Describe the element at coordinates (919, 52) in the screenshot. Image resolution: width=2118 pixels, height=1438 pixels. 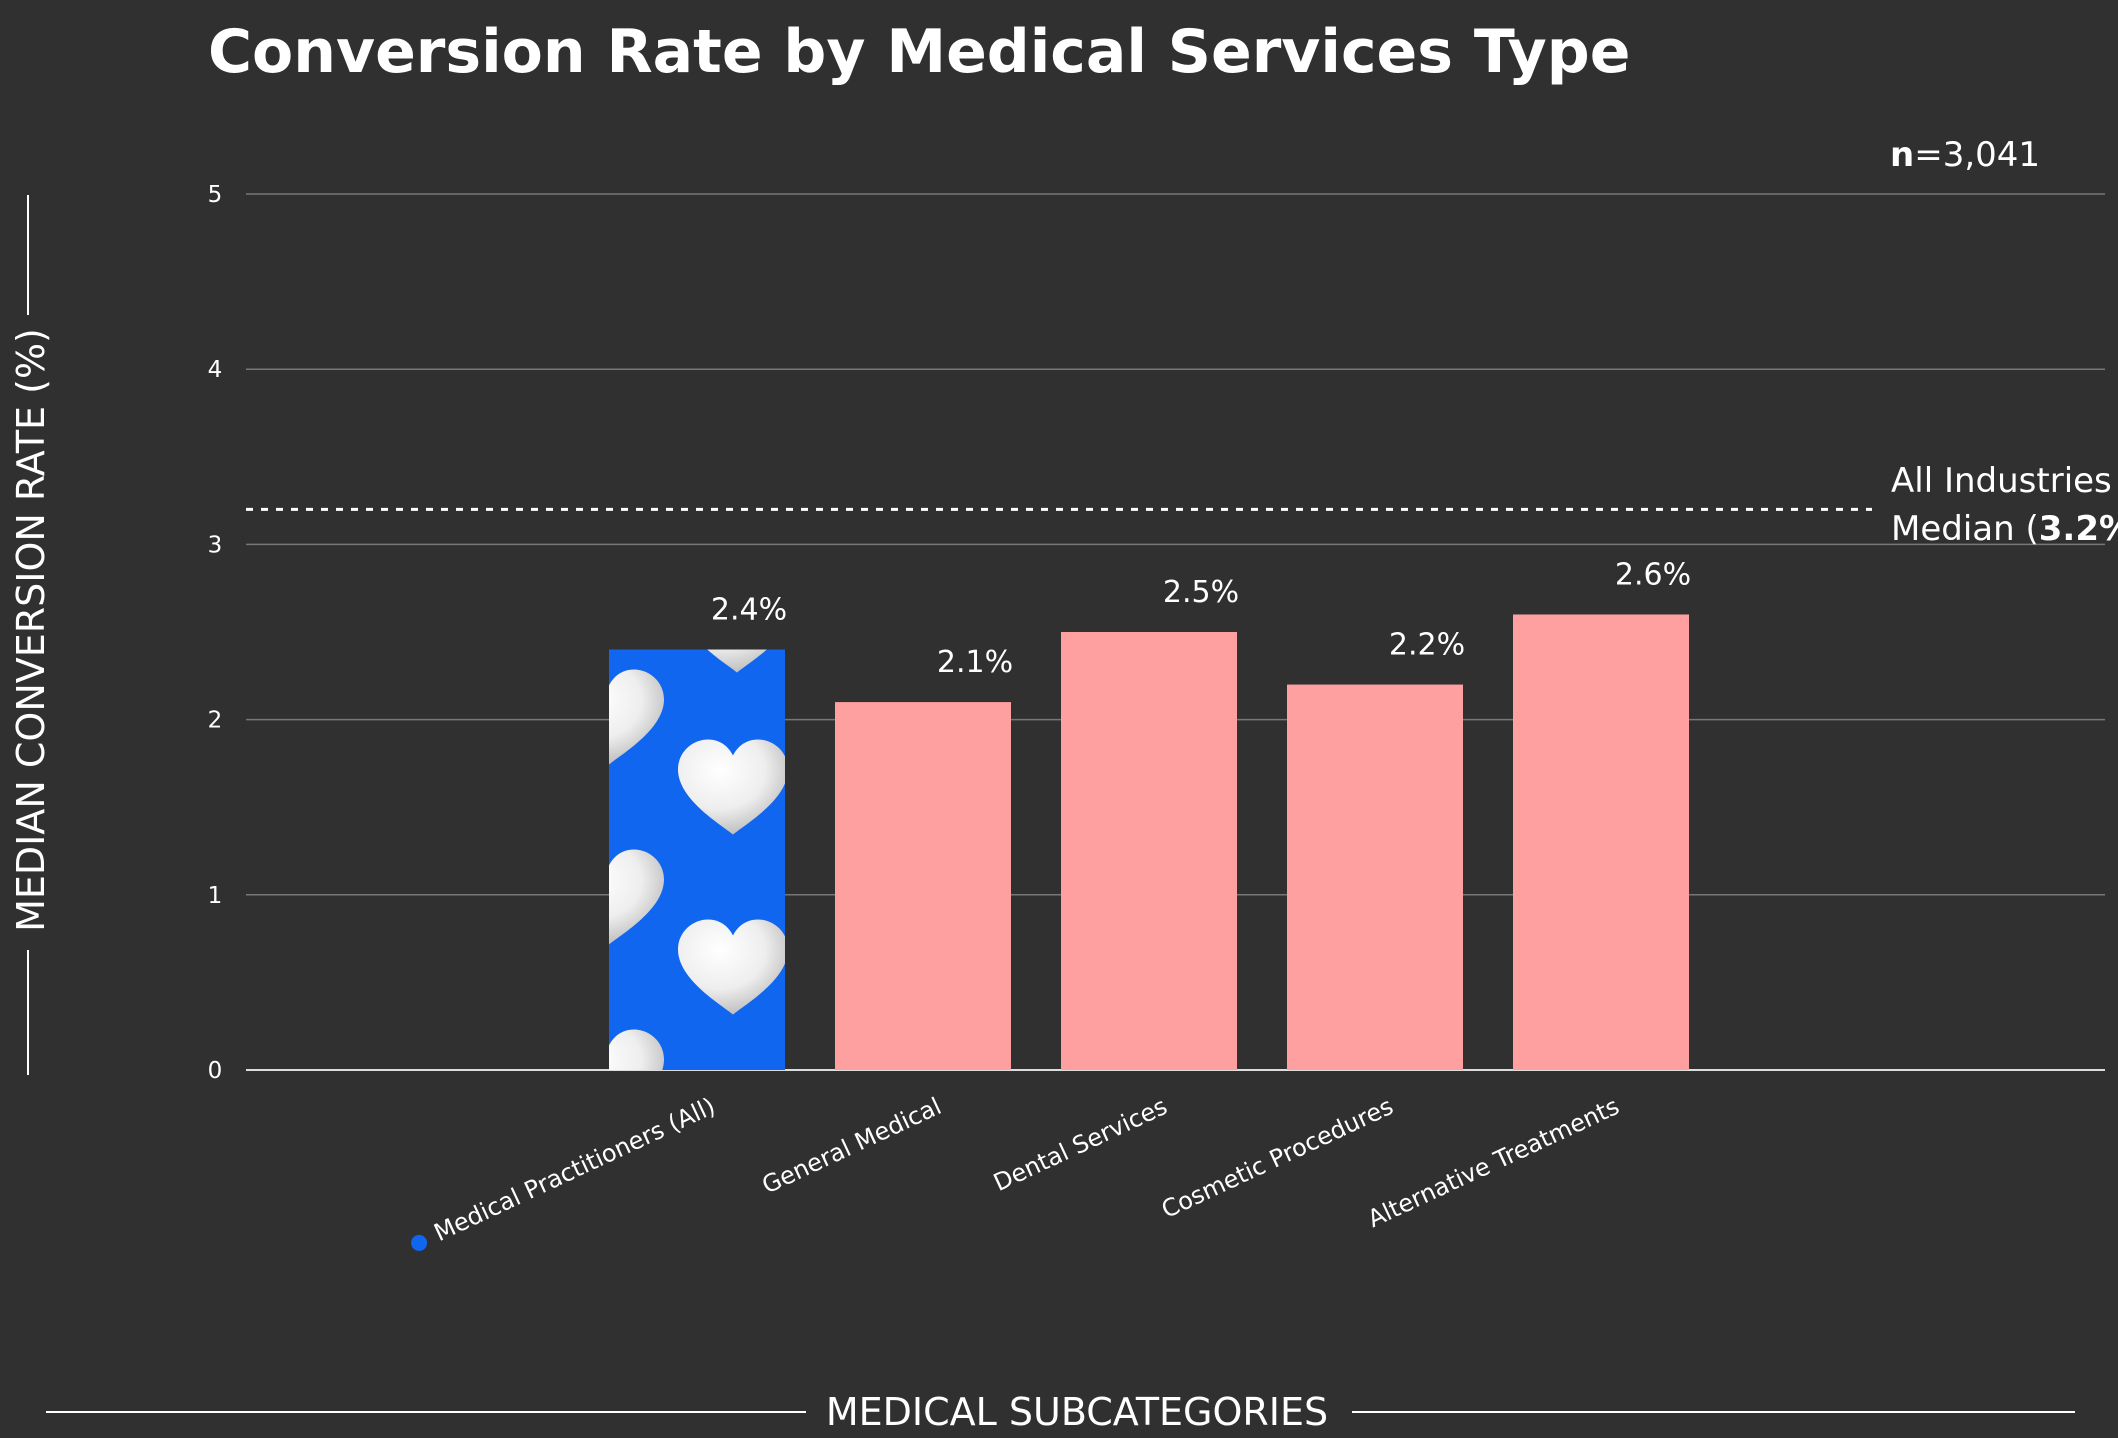
I see `chart-title: Conversion Rate by Medical Services Type` at that location.